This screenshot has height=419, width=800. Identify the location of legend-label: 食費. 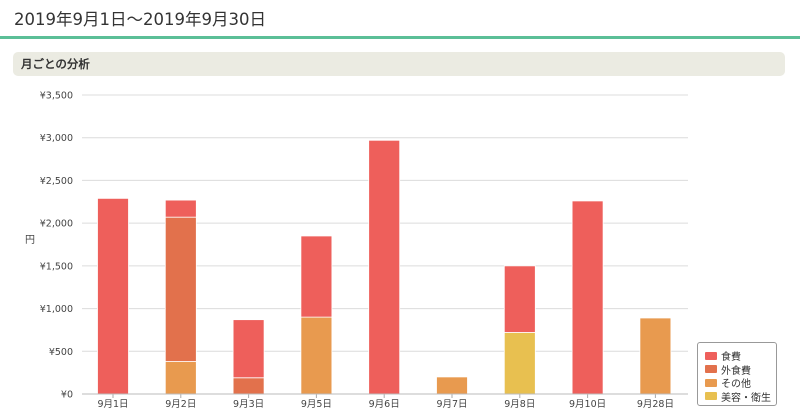
(731, 358).